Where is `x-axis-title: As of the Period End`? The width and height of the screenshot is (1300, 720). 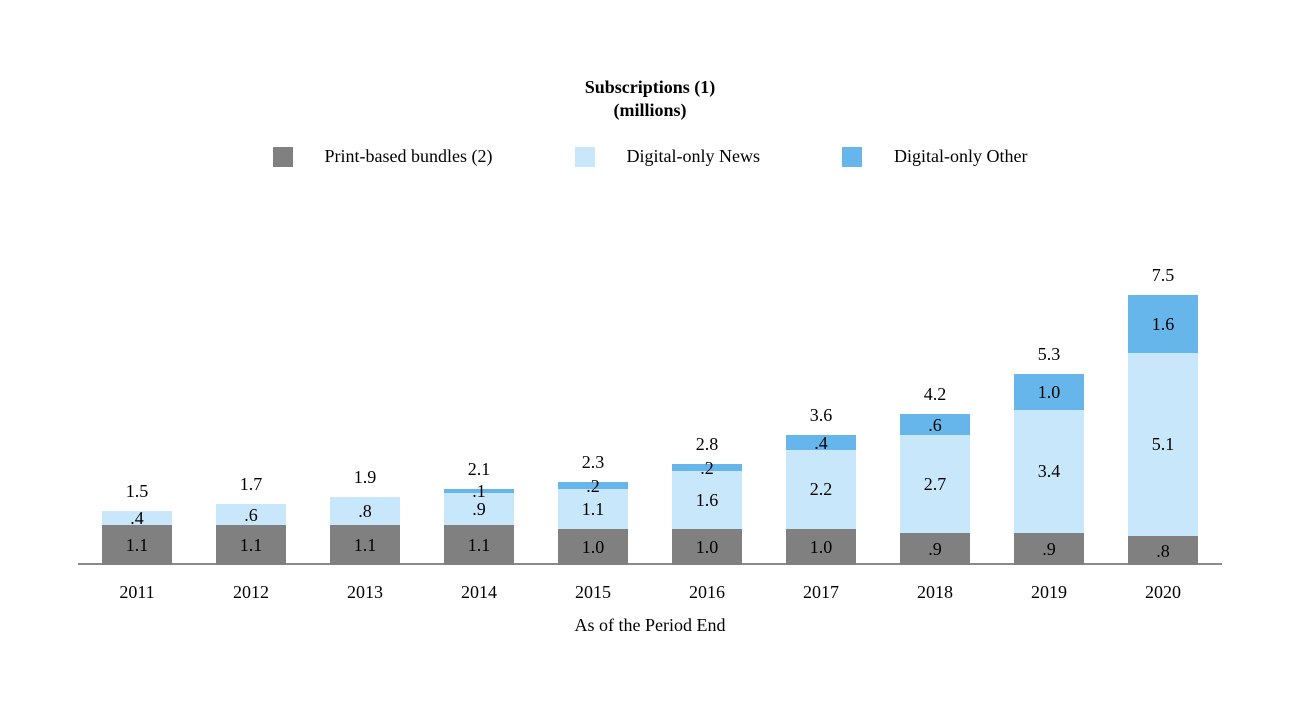 x-axis-title: As of the Period End is located at coordinates (650, 625).